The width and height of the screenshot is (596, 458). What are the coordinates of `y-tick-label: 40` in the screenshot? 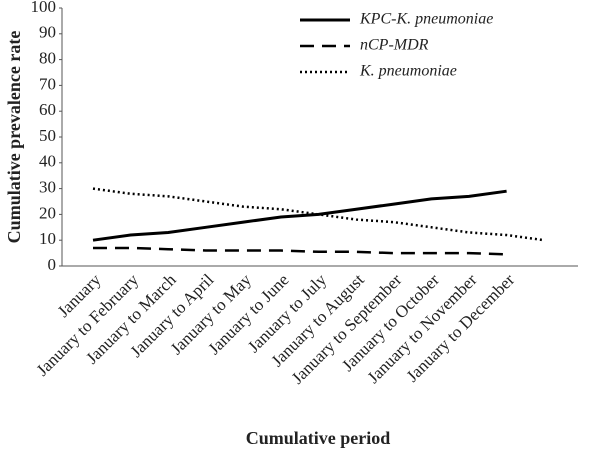 It's located at (47, 161).